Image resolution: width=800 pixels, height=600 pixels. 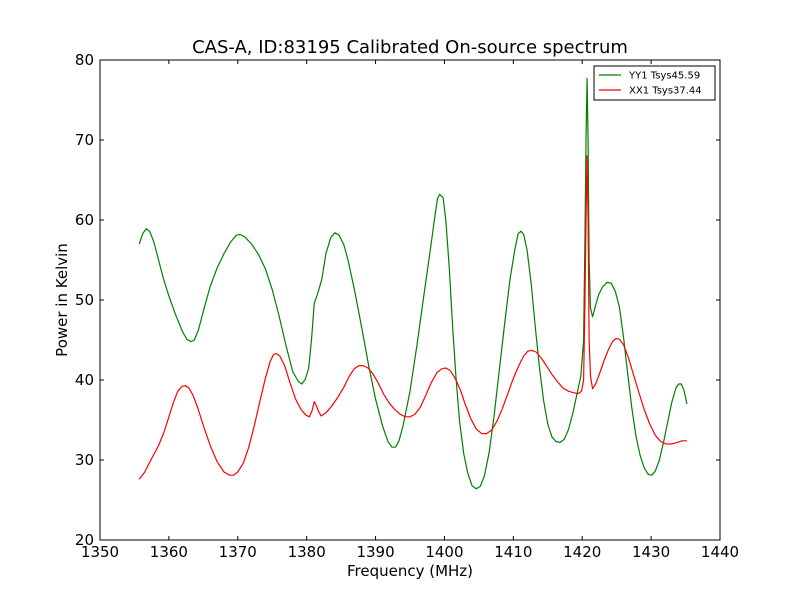 What do you see at coordinates (664, 76) in the screenshot?
I see `legend-label-1: YY1 Tsys45.59` at bounding box center [664, 76].